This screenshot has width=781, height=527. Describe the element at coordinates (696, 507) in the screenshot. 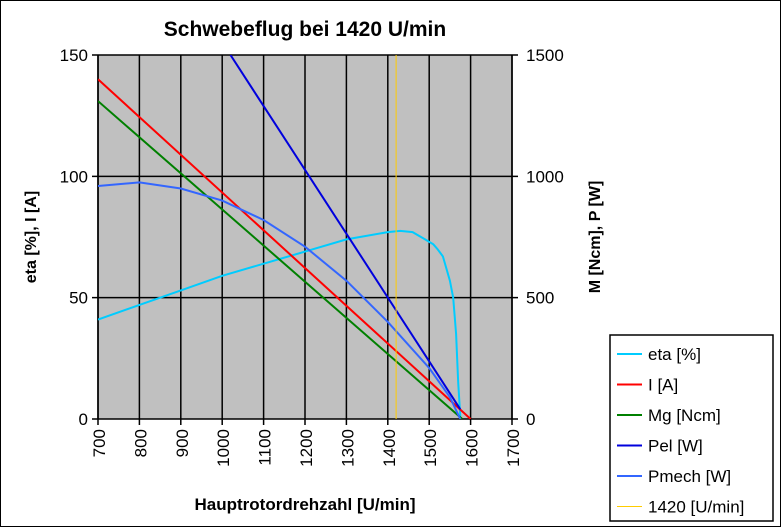

I see `legend-label: 1420 [U/min]` at that location.